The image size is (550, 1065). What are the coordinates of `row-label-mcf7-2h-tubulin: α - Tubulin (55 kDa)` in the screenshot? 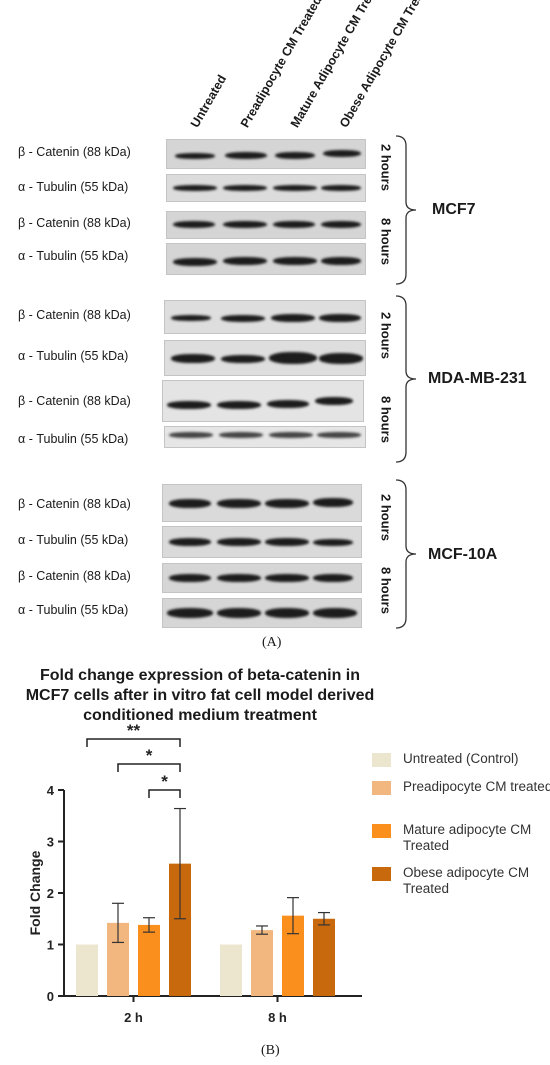 It's located at (73, 187).